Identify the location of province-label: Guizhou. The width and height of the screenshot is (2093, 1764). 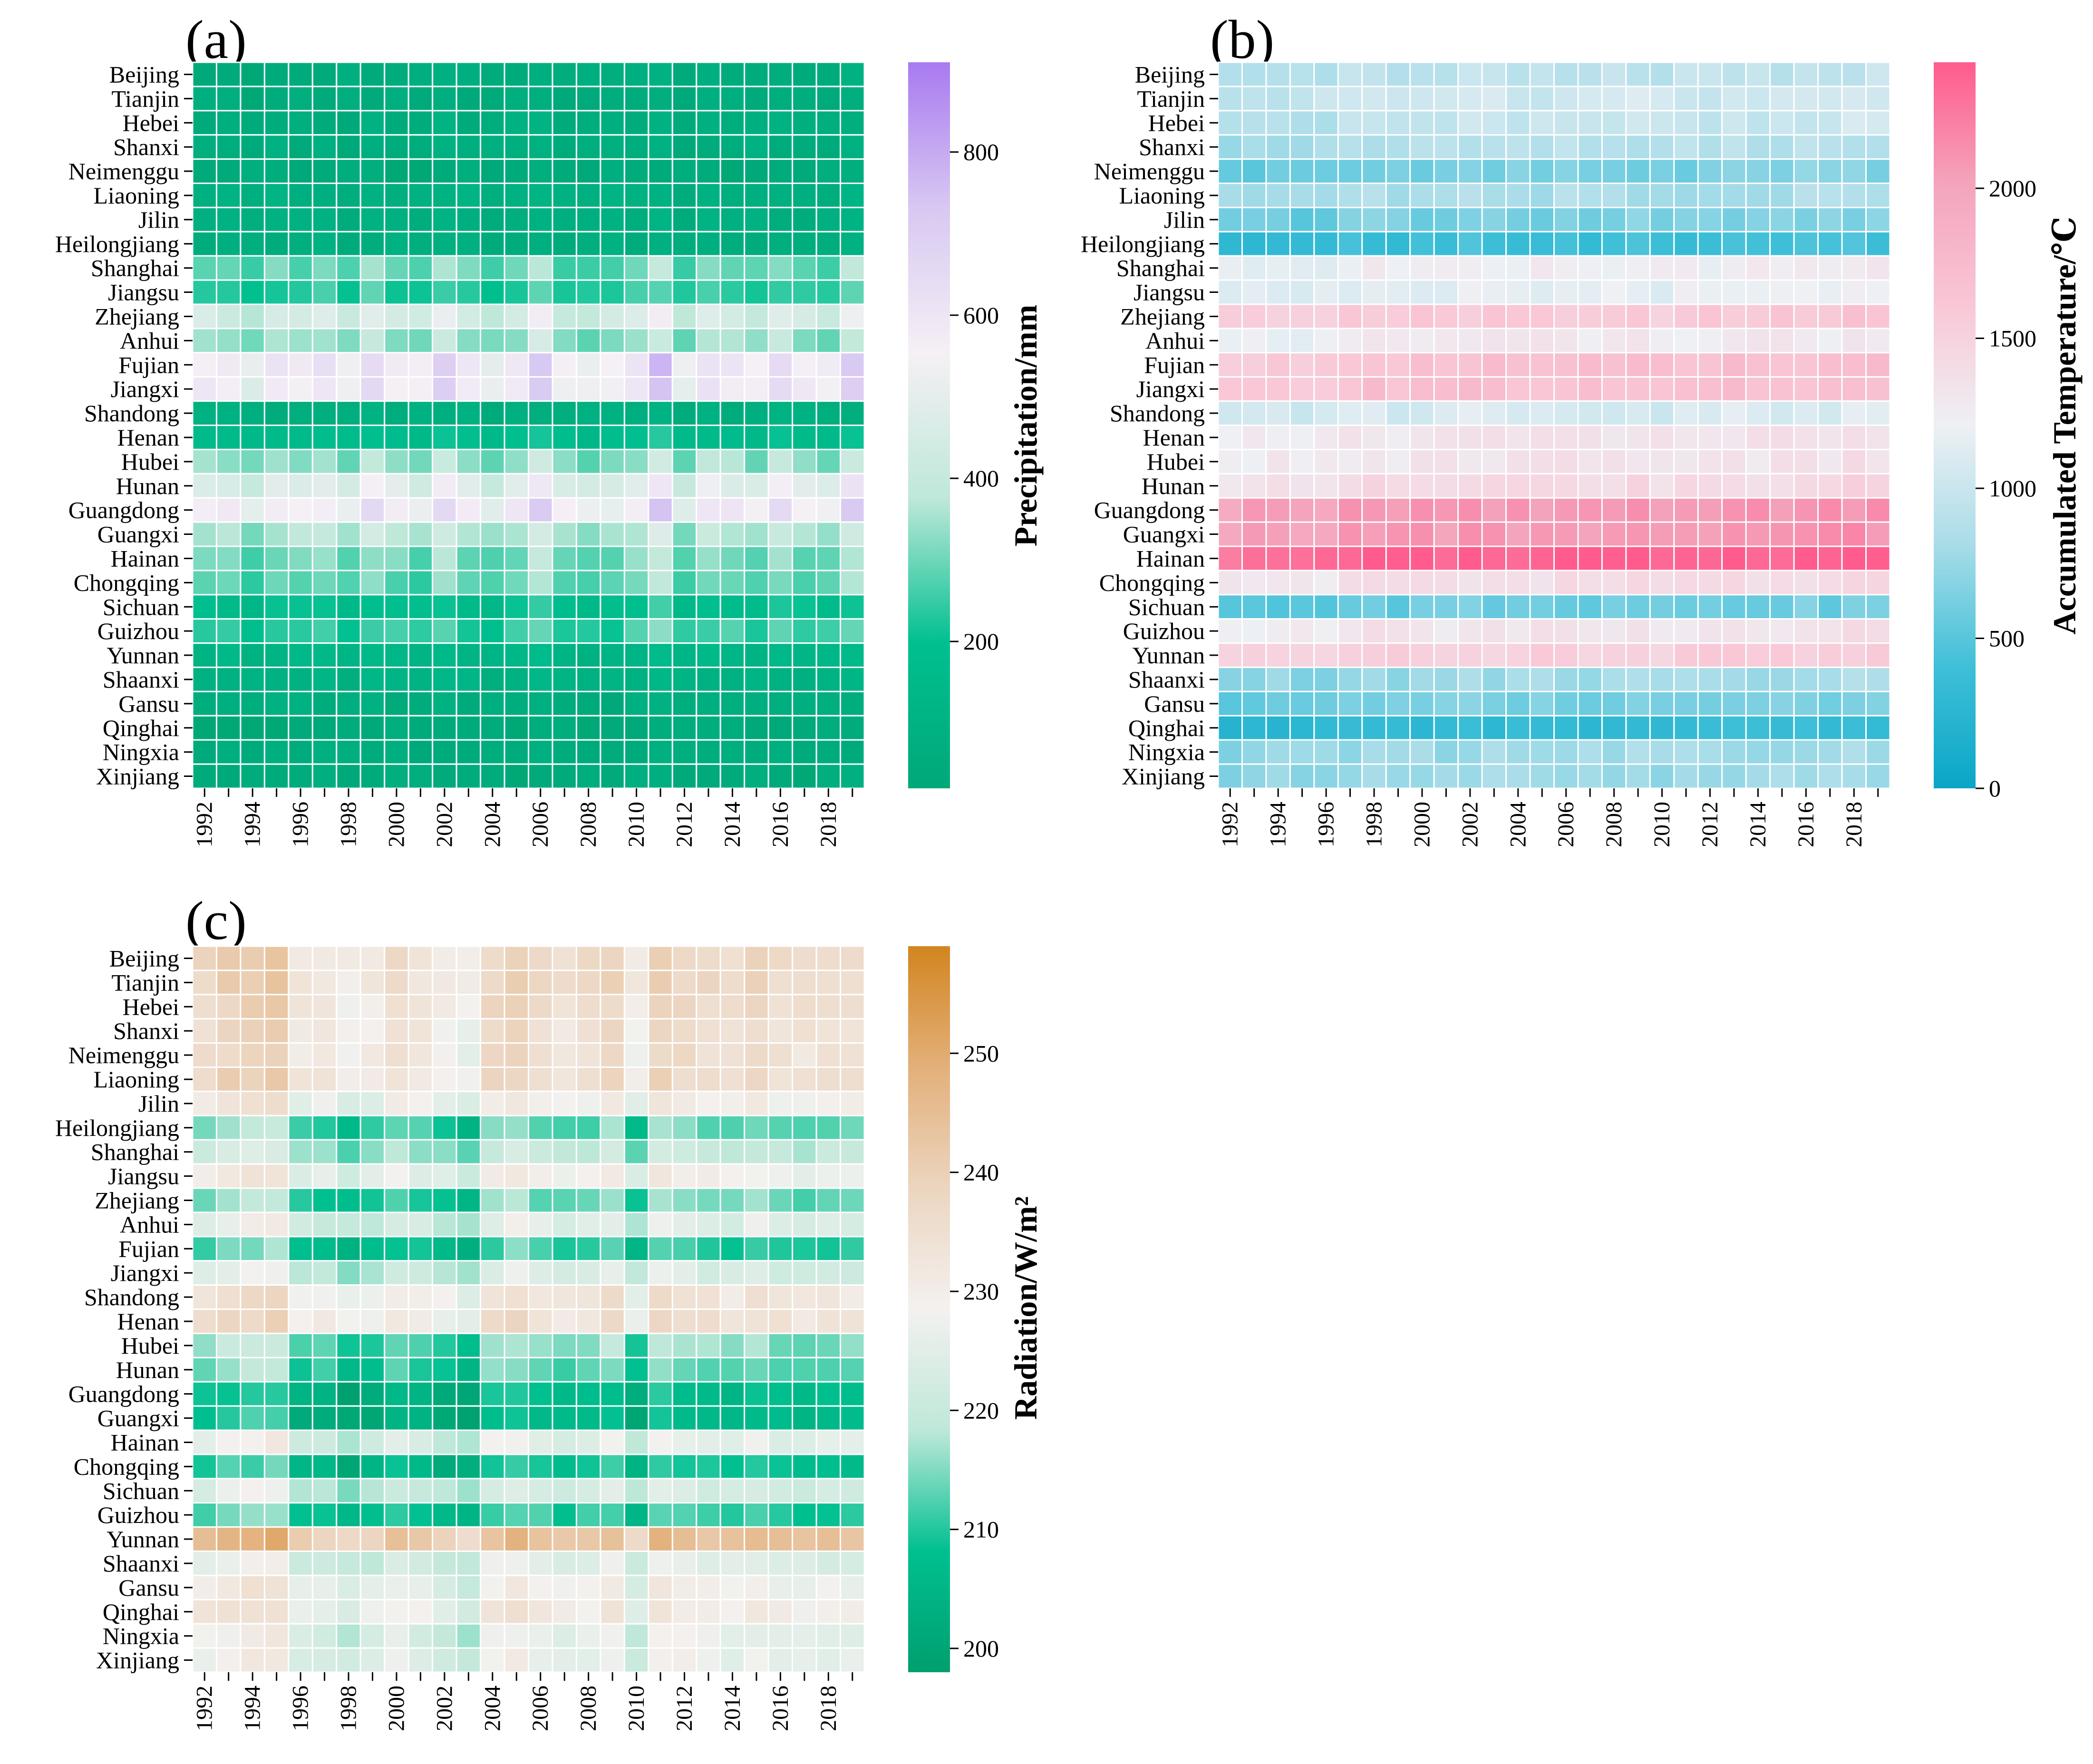
(138, 1515).